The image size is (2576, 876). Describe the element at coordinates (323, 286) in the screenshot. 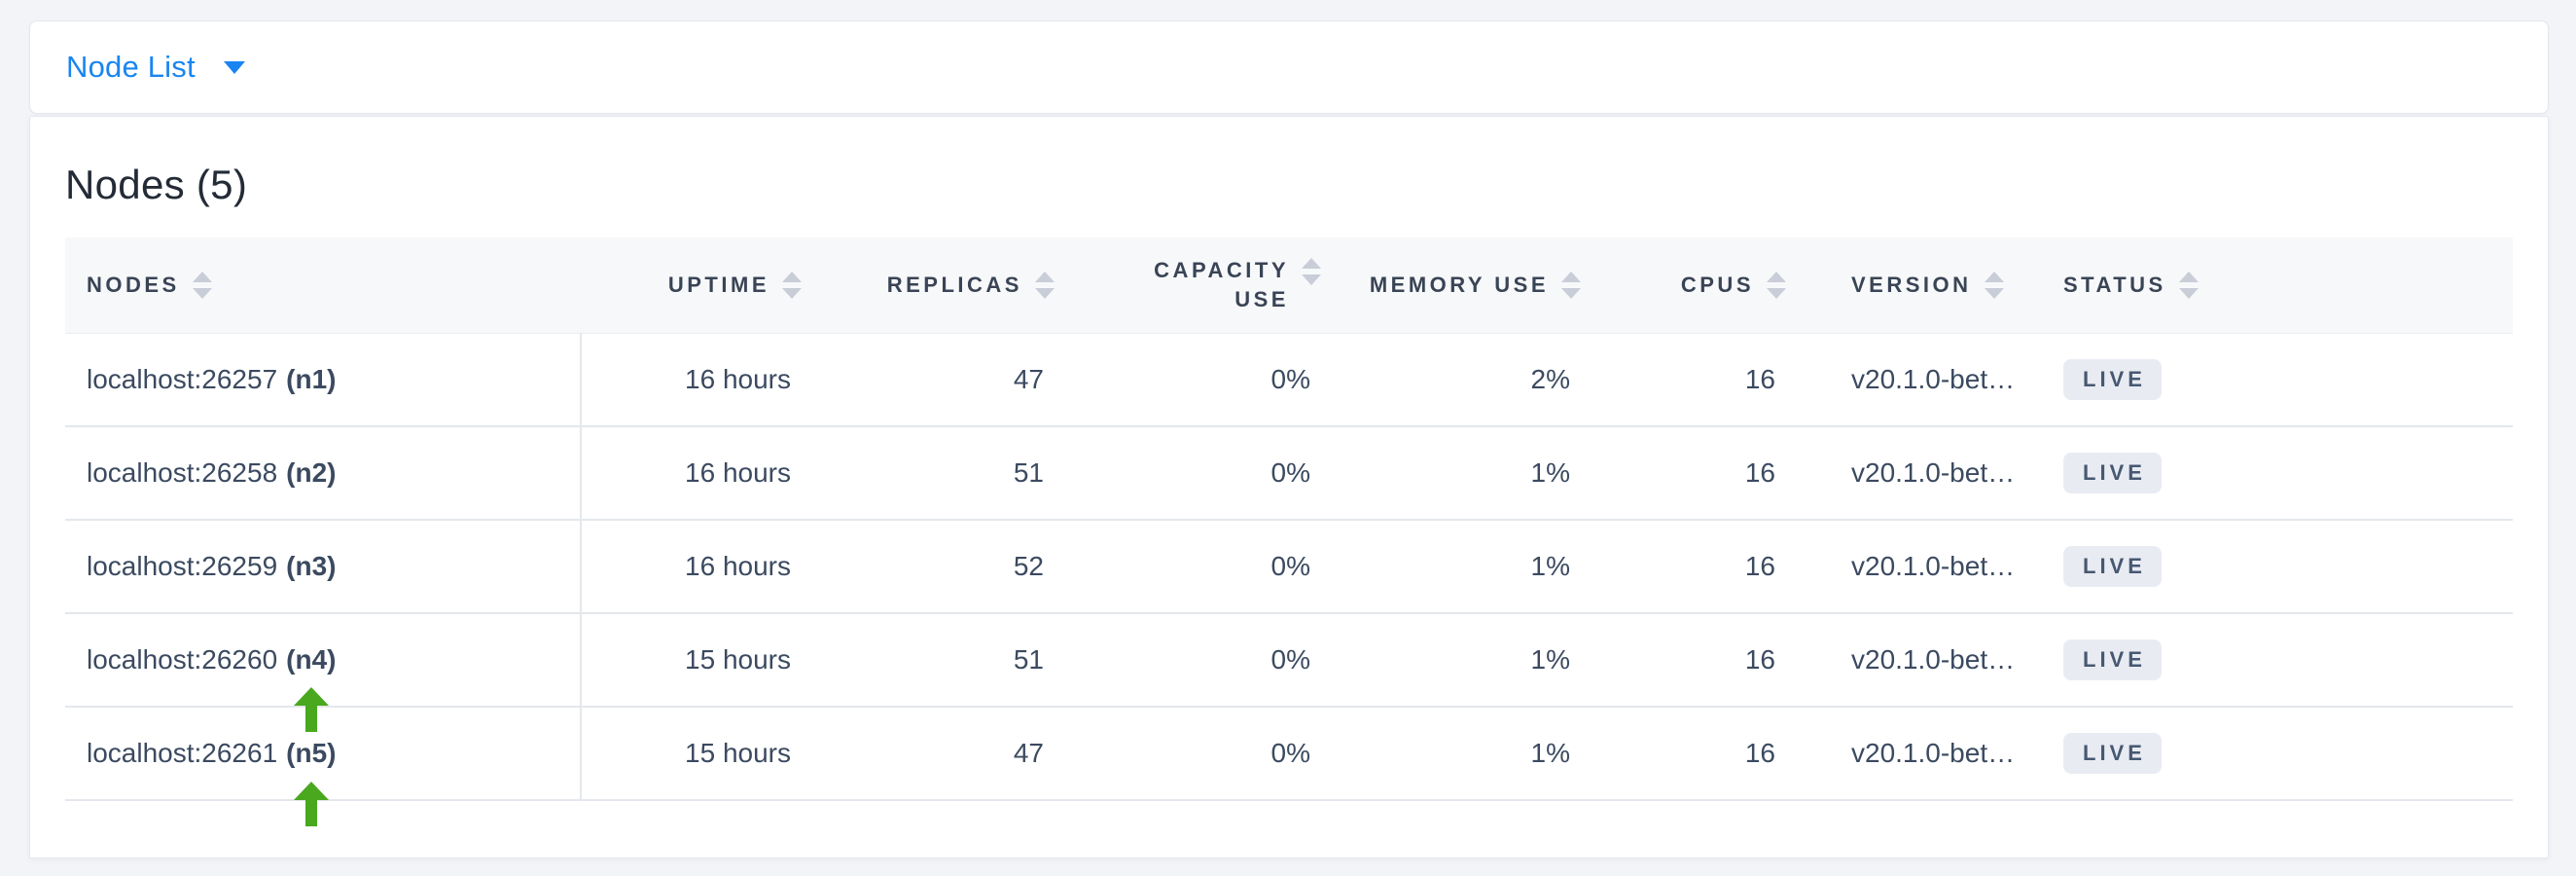

I see `column-header-nodes: NODES` at that location.